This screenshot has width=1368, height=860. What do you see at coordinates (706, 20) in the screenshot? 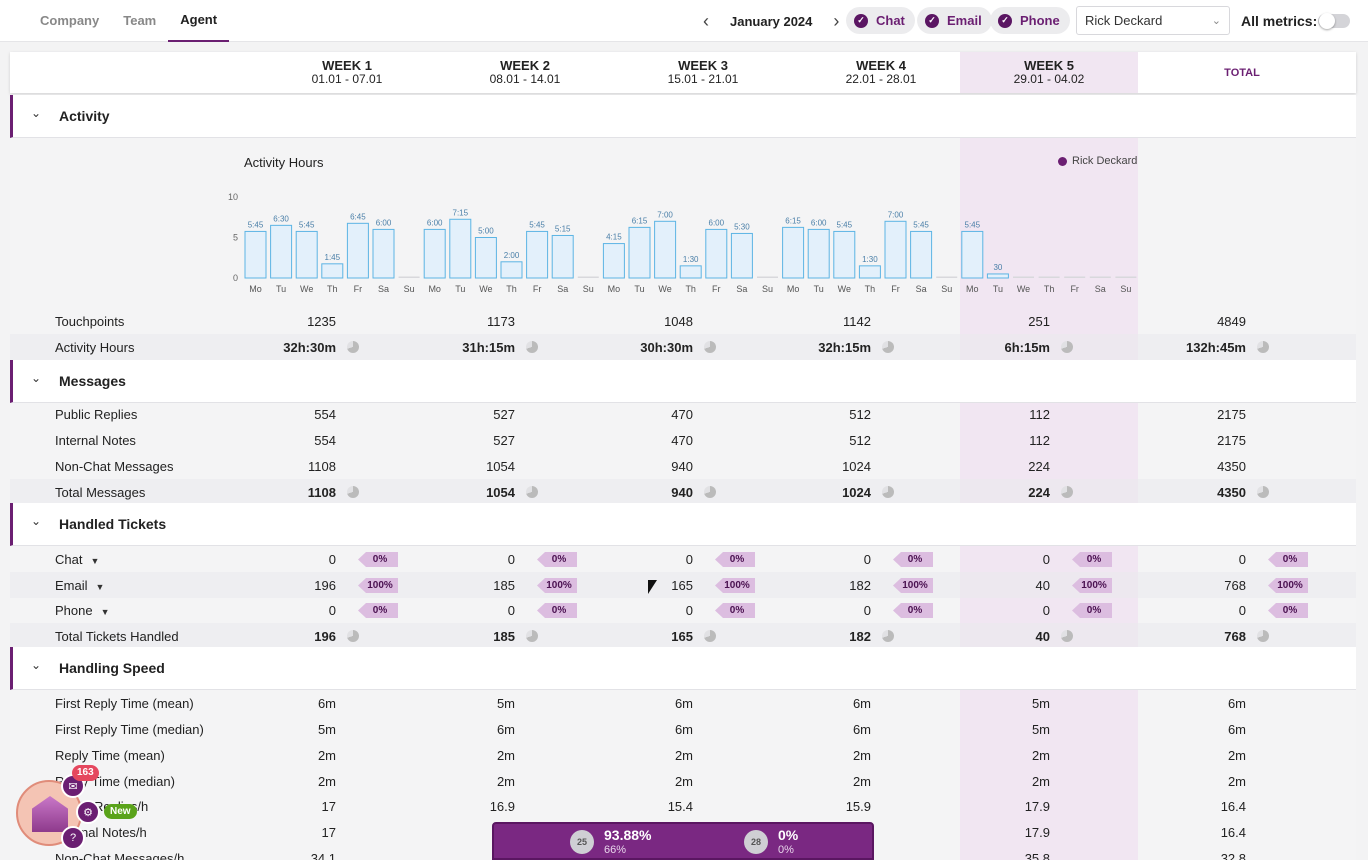
I see `chevron-left-icon: ‹` at bounding box center [706, 20].